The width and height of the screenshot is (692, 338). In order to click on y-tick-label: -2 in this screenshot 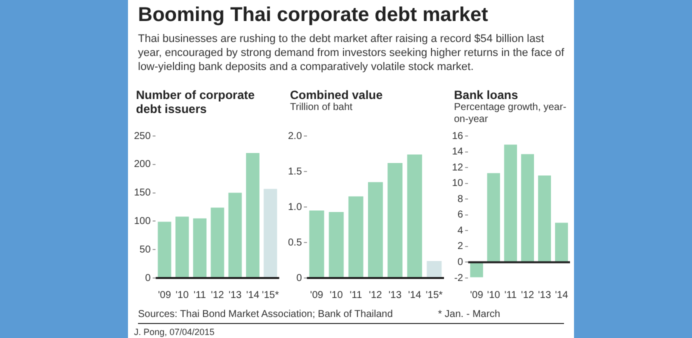, I will do `click(459, 278)`.